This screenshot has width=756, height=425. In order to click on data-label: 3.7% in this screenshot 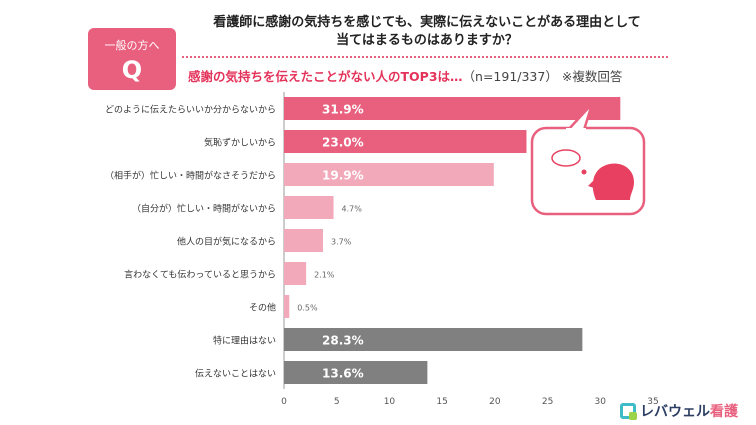, I will do `click(341, 242)`.